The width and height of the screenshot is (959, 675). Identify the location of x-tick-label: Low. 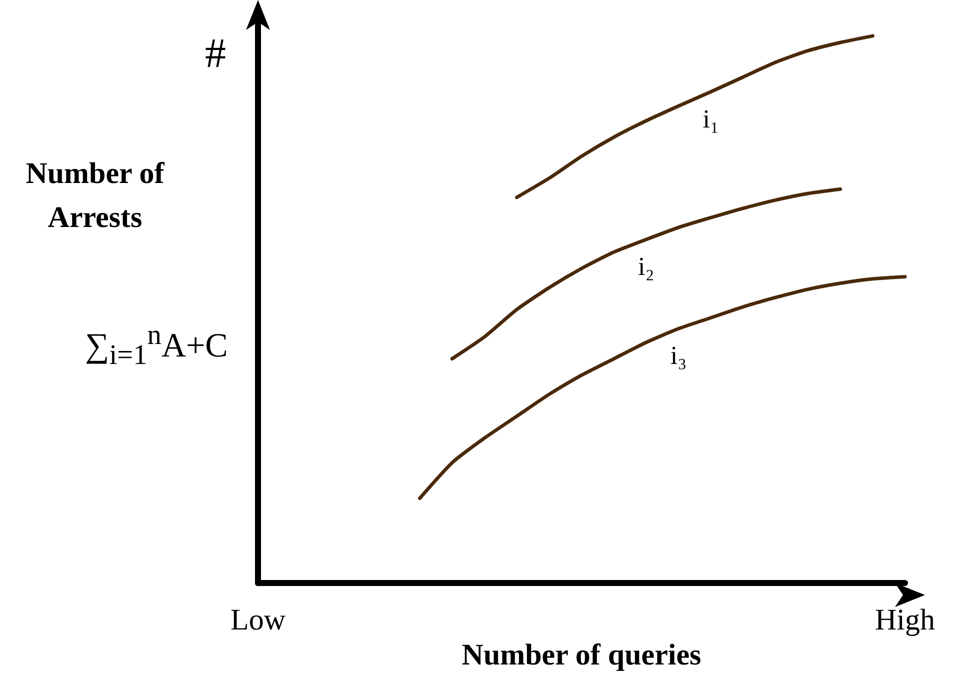
(258, 620).